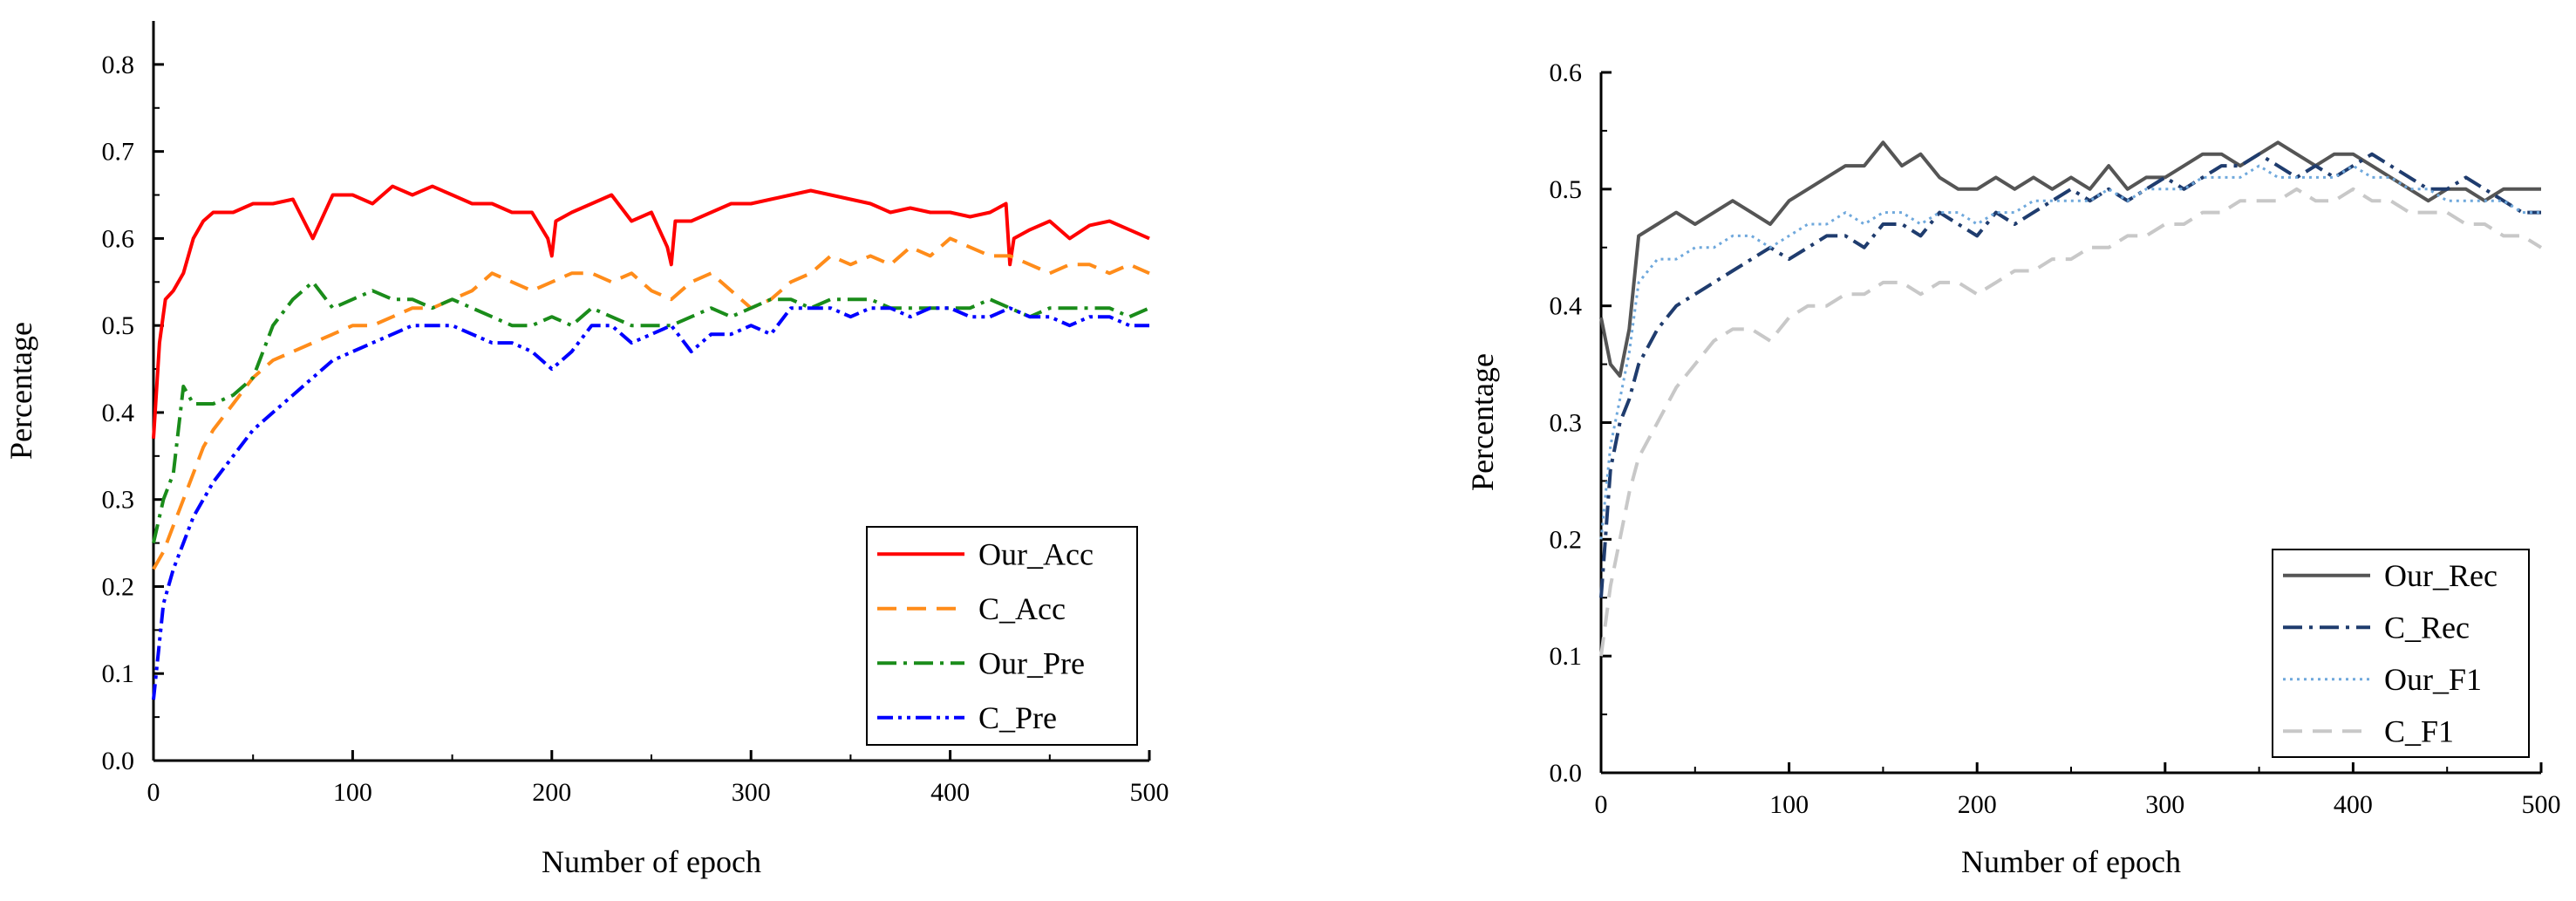  Describe the element at coordinates (1036, 553) in the screenshot. I see `legend-label-our-acc: Our_Acc` at that location.